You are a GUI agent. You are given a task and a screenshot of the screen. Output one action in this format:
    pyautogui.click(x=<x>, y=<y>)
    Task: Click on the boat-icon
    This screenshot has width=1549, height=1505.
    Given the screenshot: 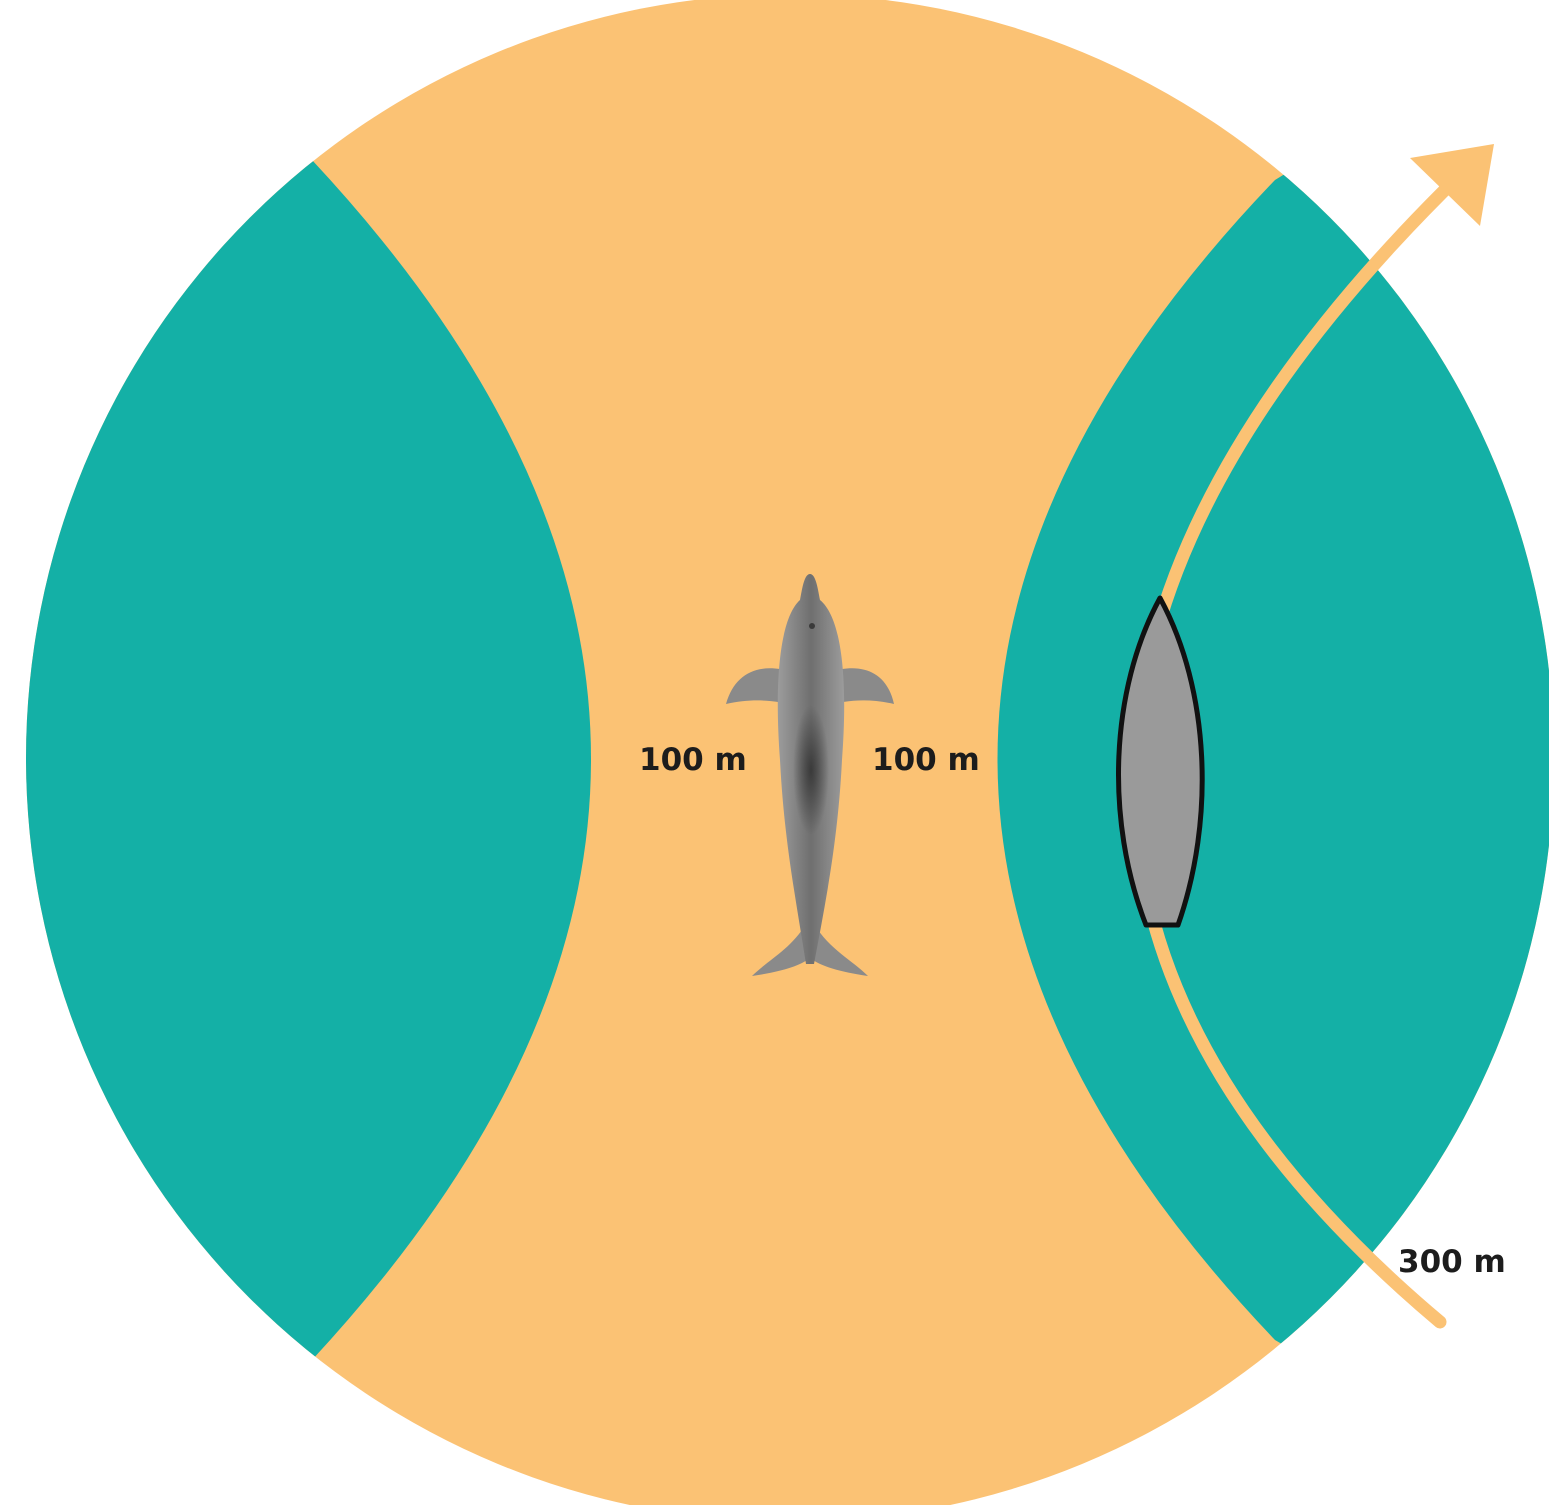 What is the action you would take?
    pyautogui.click(x=1160, y=761)
    